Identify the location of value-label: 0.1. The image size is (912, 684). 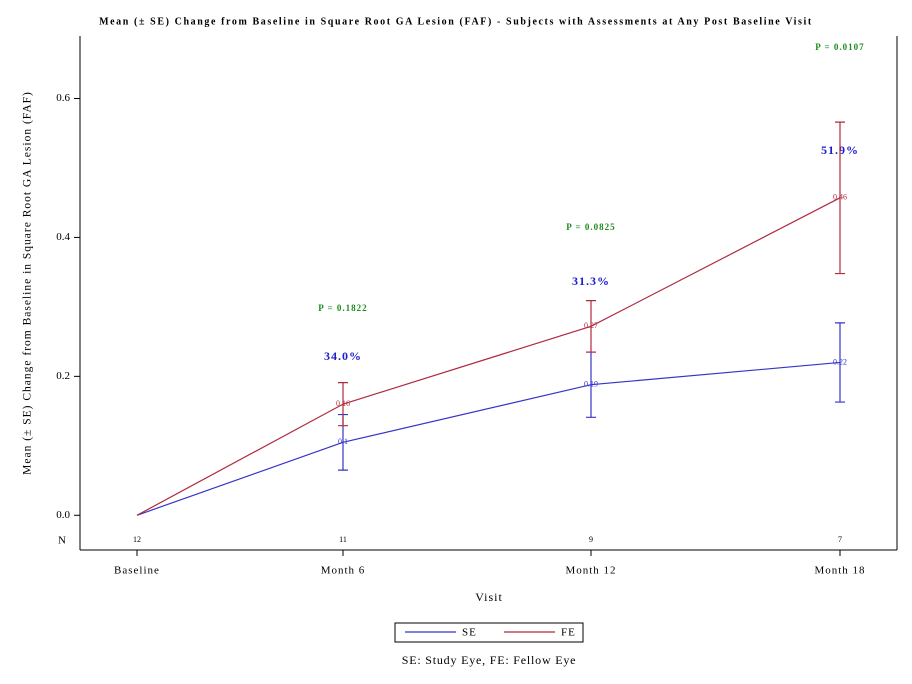
(343, 441).